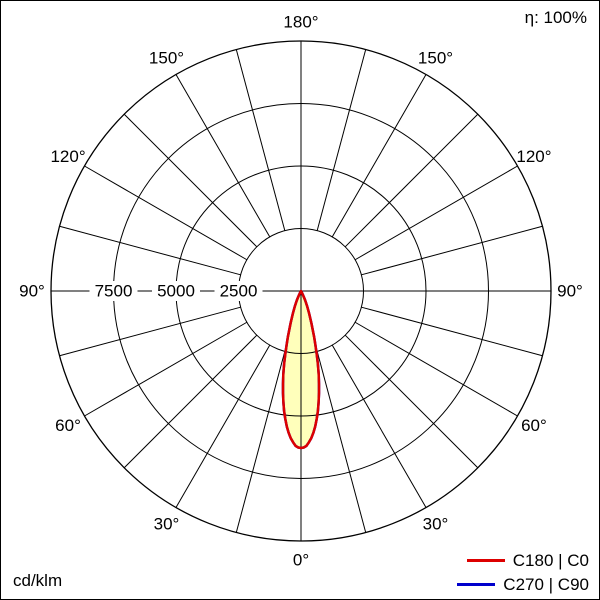  I want to click on radial-tick-label: 2500, so click(239, 291).